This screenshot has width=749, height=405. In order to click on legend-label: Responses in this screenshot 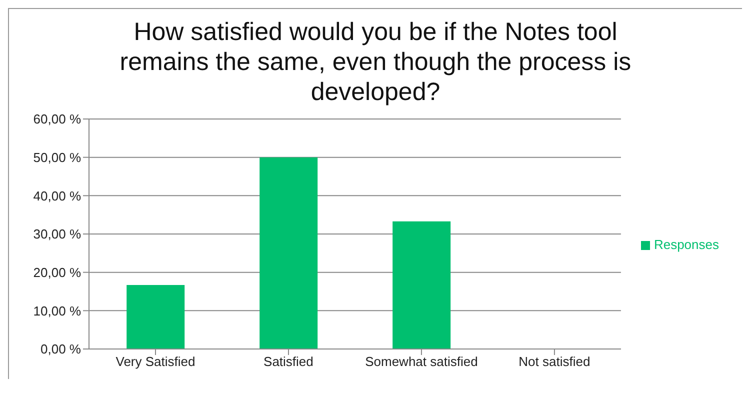, I will do `click(686, 244)`.